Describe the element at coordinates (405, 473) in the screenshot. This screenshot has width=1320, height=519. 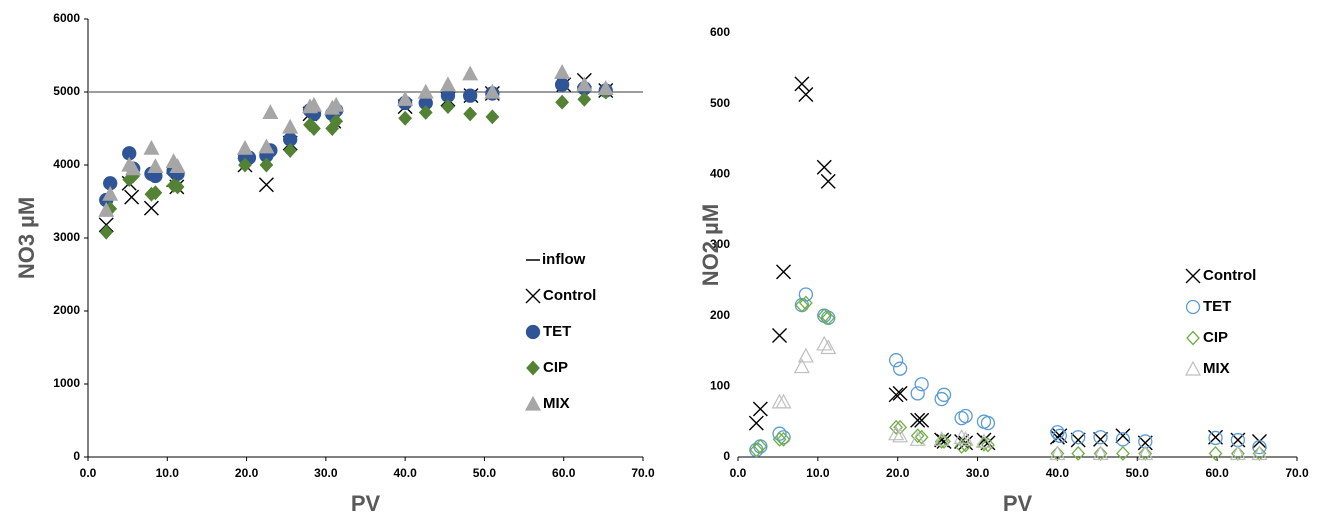
I see `x-tick-label: 40.0` at that location.